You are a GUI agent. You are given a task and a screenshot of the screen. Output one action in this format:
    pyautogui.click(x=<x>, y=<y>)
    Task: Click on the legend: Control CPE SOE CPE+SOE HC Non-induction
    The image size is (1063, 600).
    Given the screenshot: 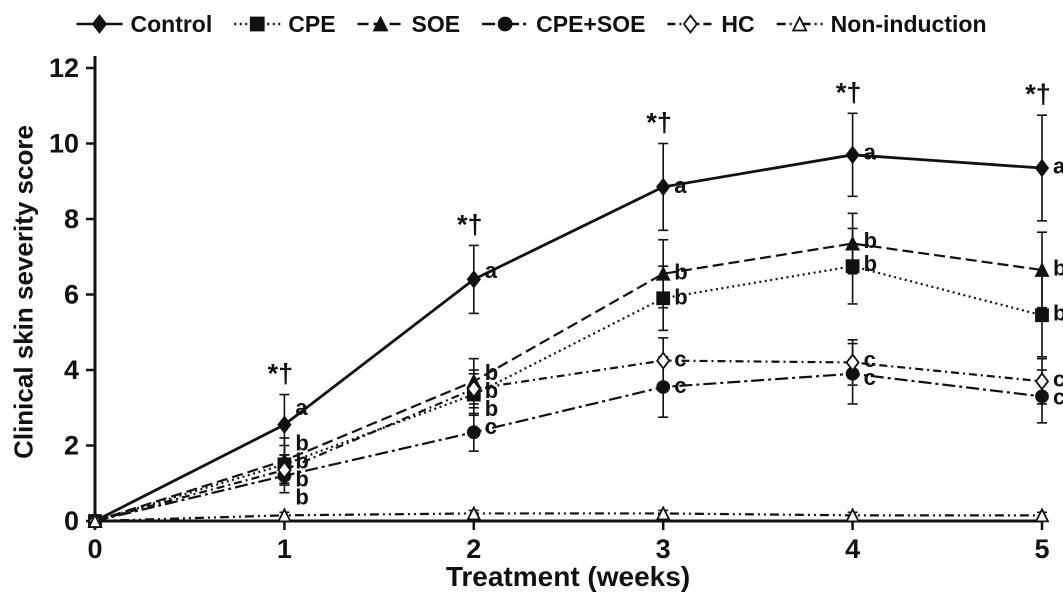 What is the action you would take?
    pyautogui.click(x=531, y=24)
    